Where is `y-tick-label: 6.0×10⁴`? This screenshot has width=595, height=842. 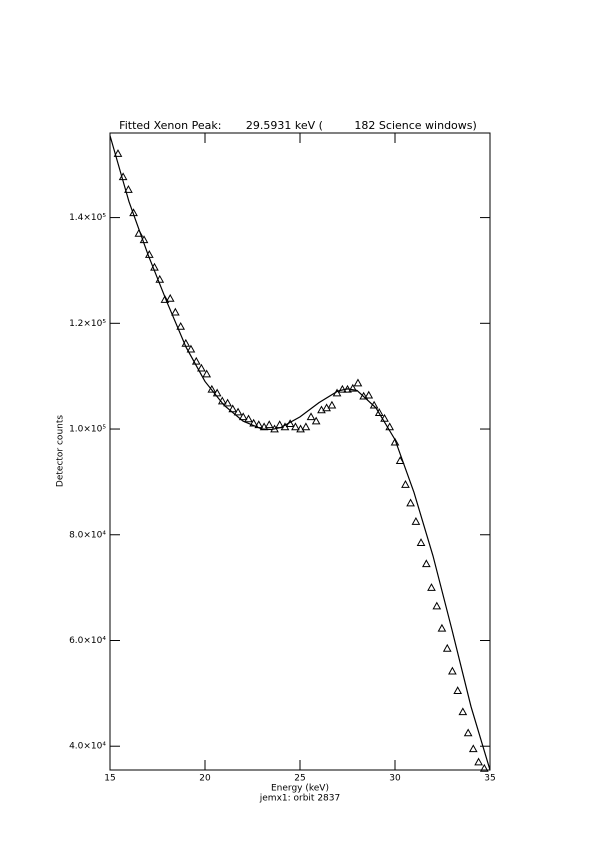 y-tick-label: 6.0×10⁴ is located at coordinates (87, 641).